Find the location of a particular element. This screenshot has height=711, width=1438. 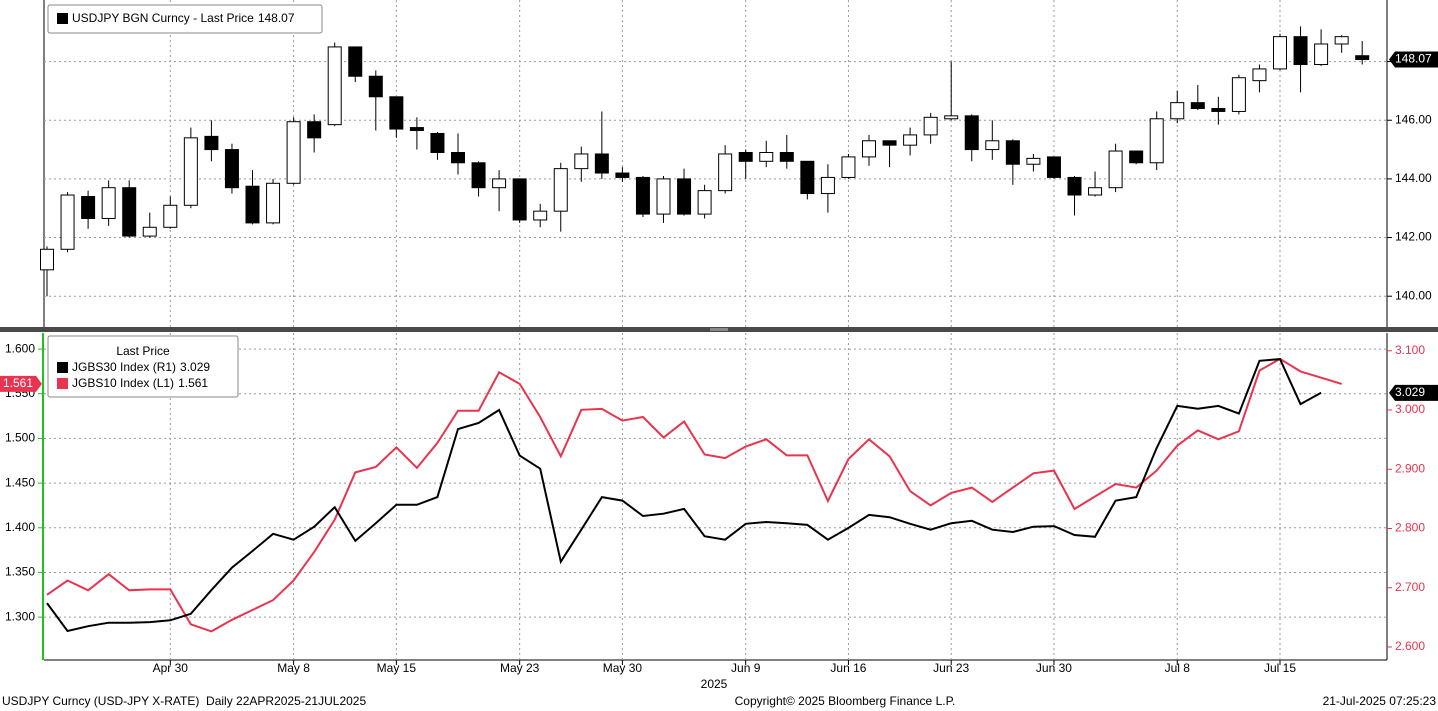

x-tick-label: Jun 30 is located at coordinates (1054, 668).